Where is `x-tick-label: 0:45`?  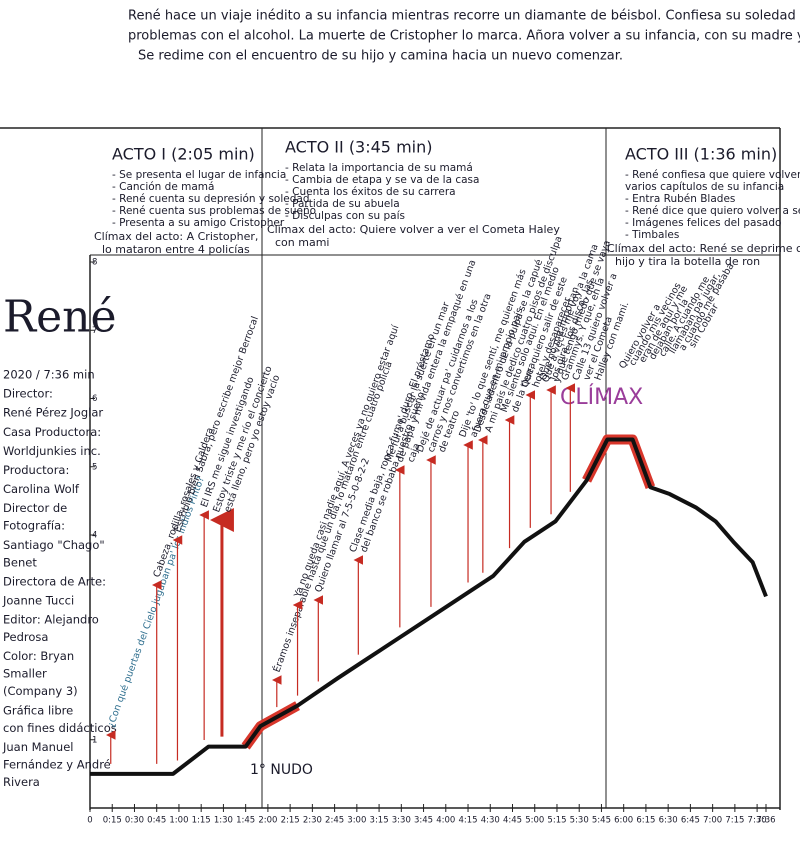 x-tick-label: 0:45 is located at coordinates (156, 821).